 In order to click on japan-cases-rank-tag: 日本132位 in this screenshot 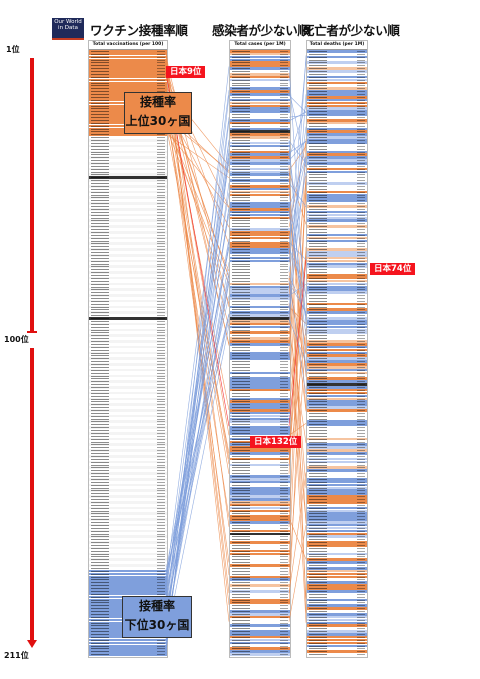, I will do `click(276, 442)`.